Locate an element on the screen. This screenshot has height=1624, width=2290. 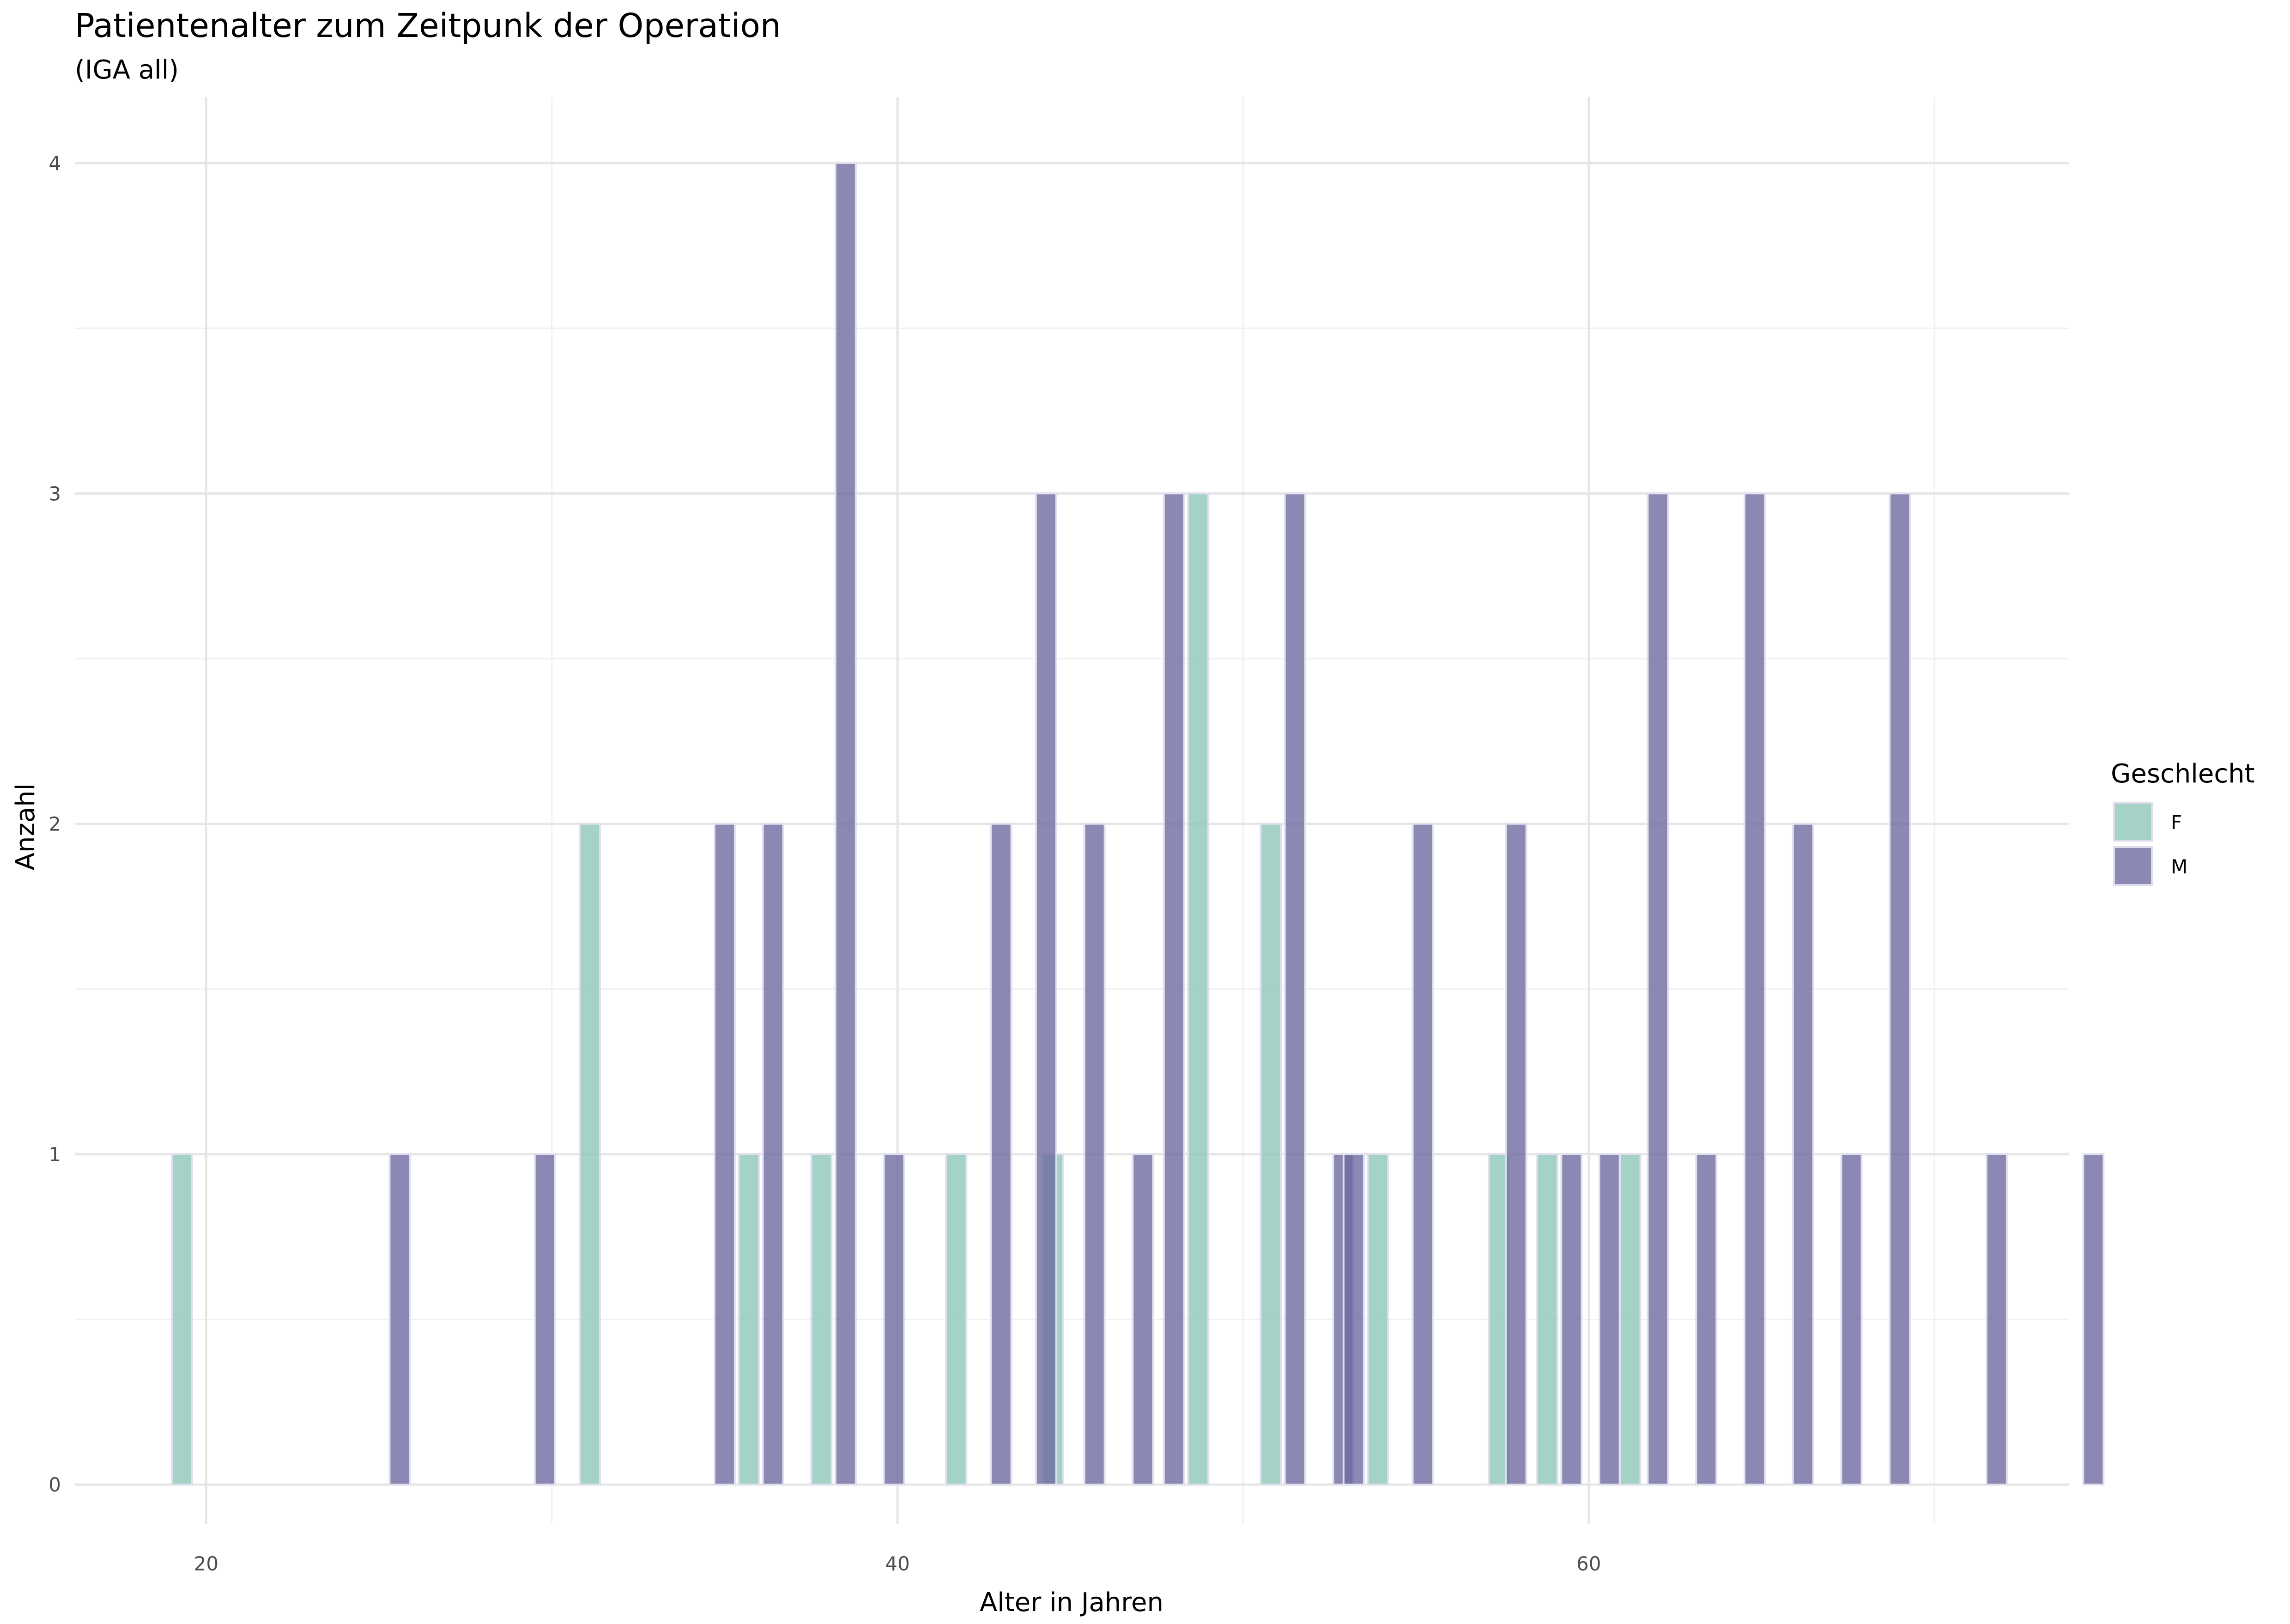
y-tick-label: 2 is located at coordinates (54, 824).